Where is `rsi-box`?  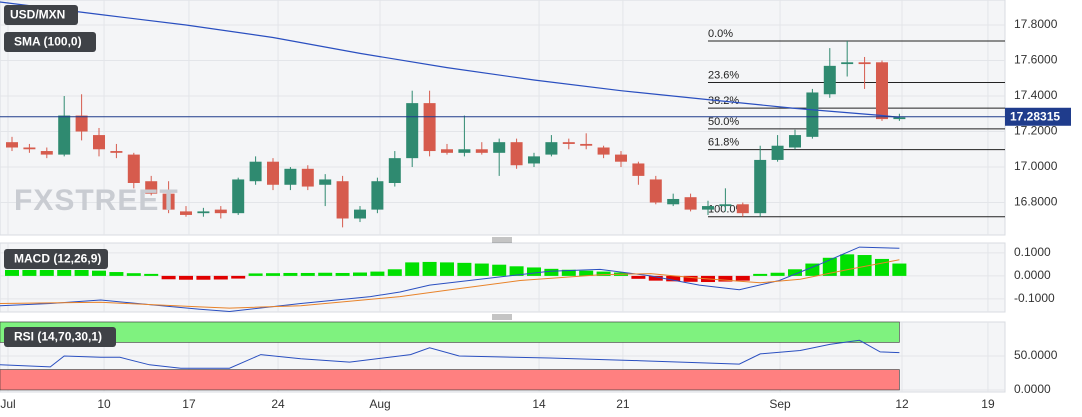 rsi-box is located at coordinates (60, 337).